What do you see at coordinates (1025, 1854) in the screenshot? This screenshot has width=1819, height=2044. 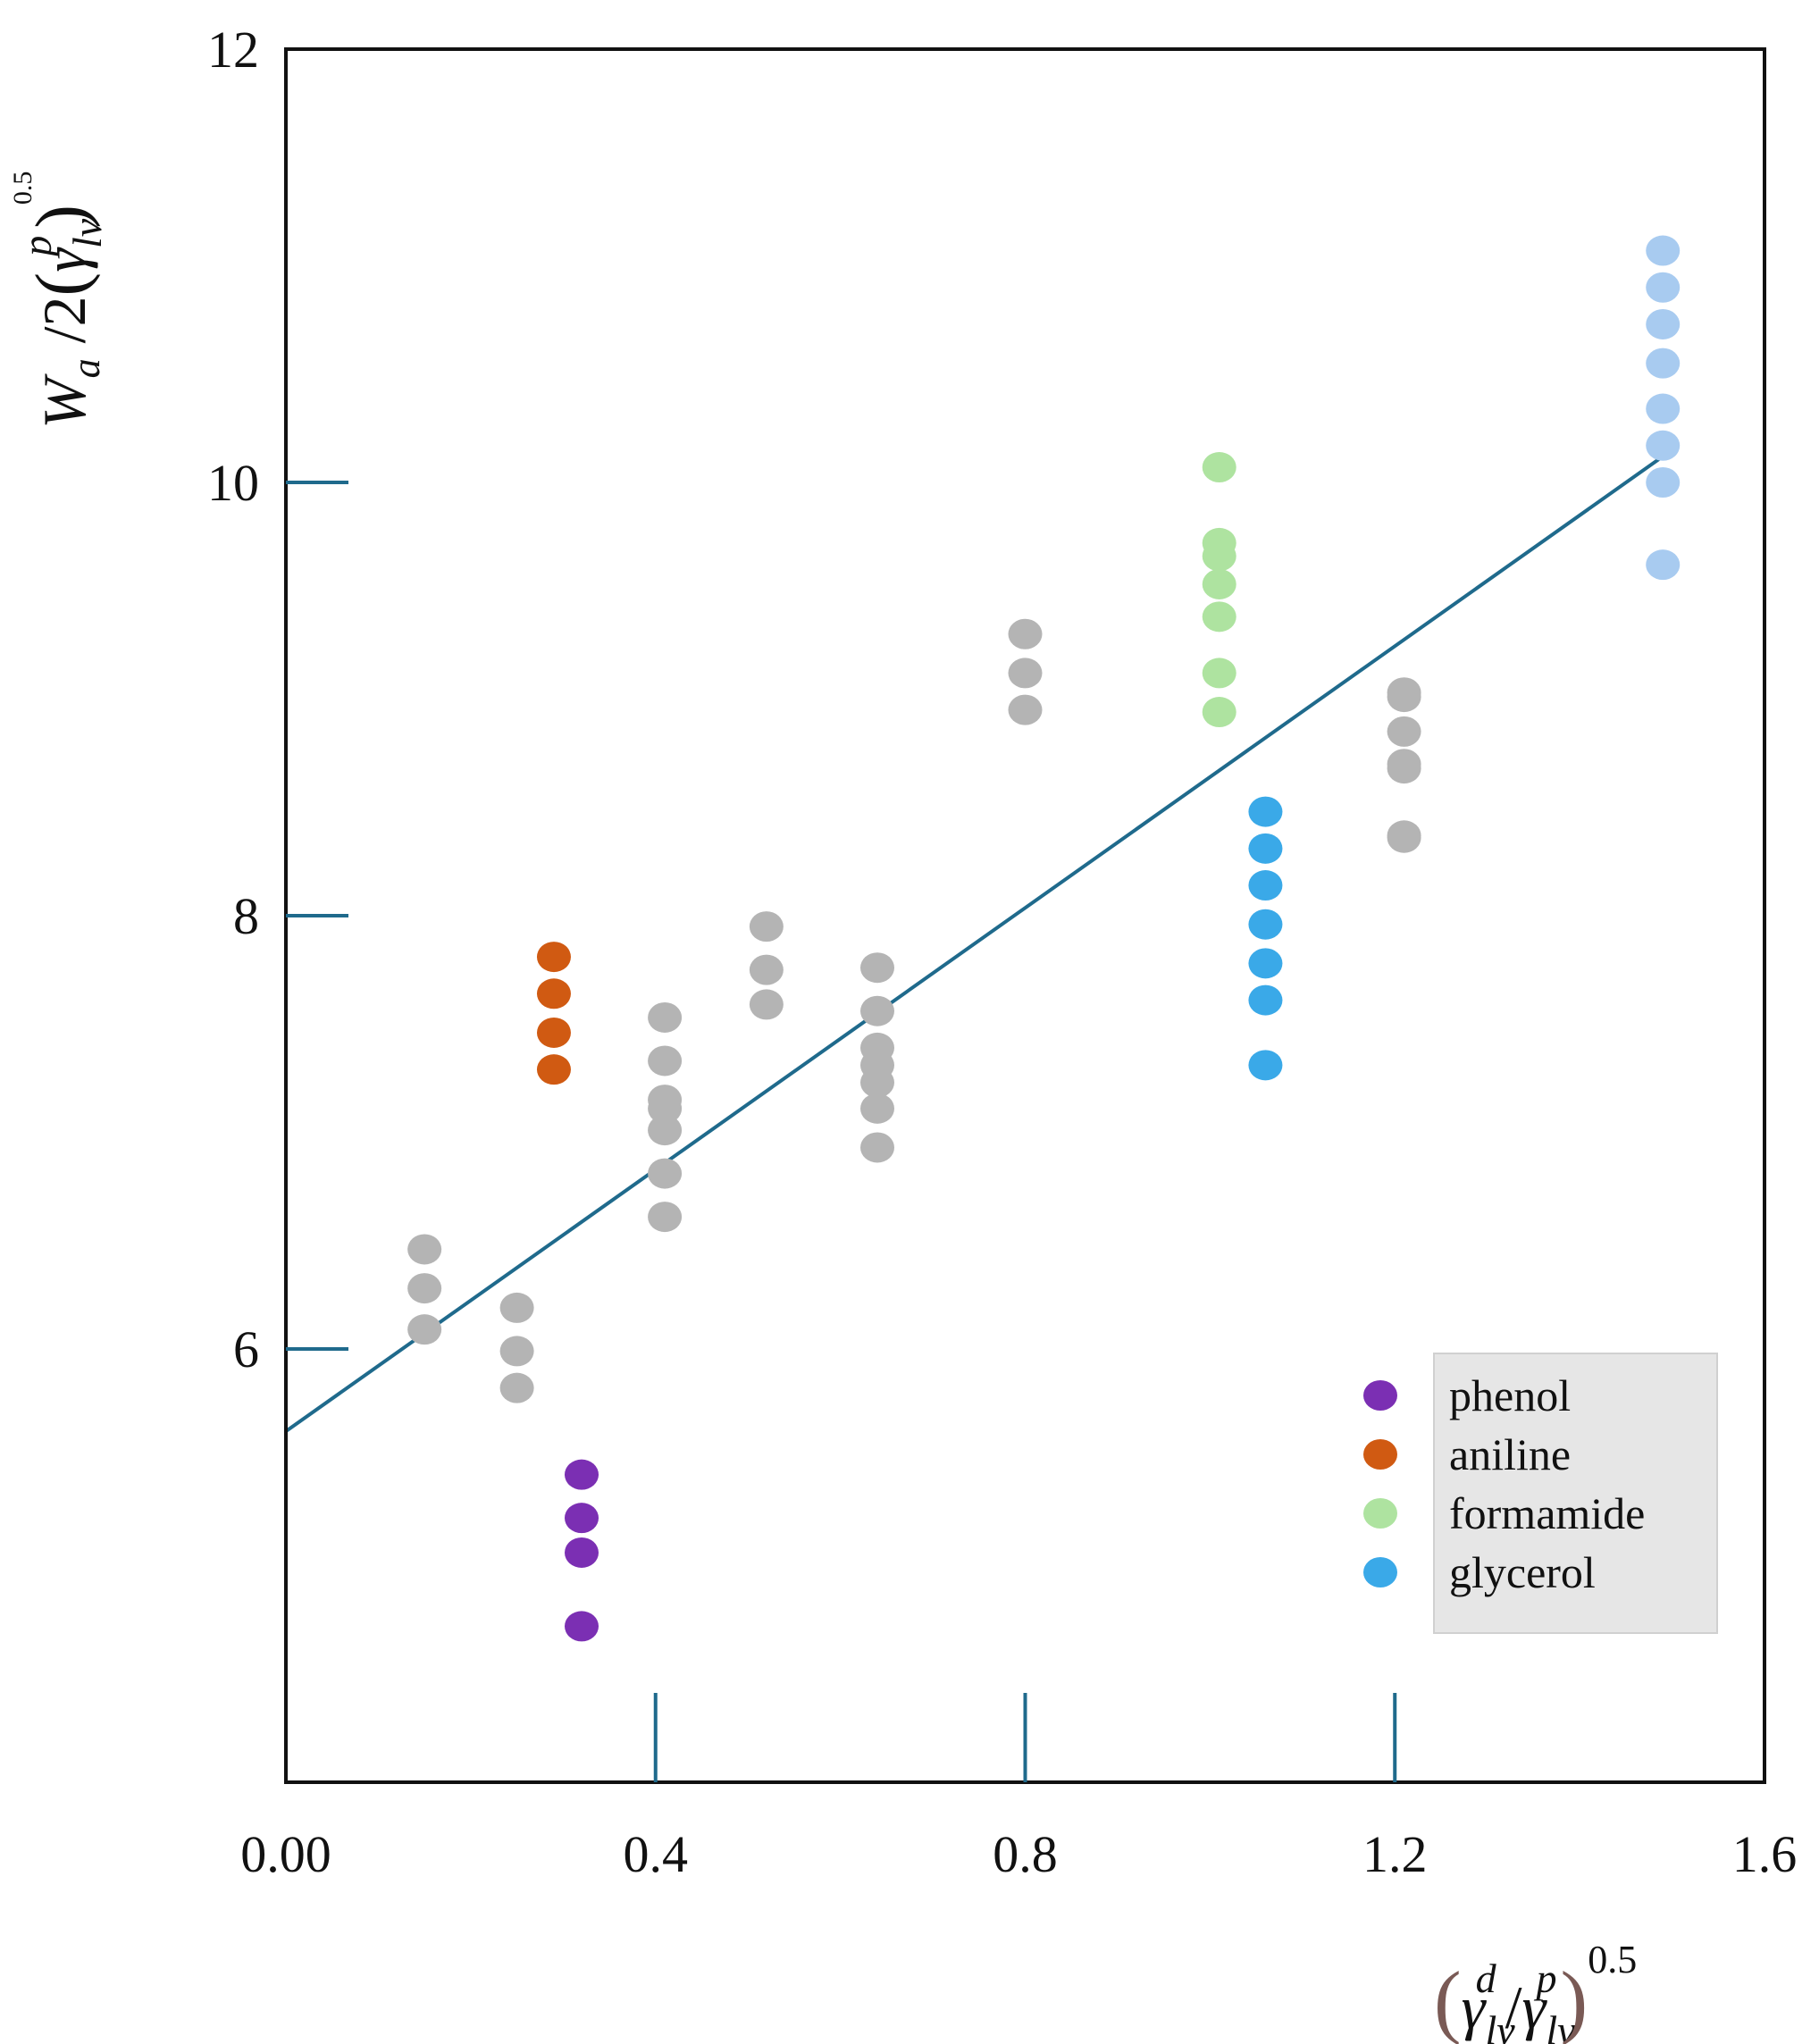 I see `x-tick-label: 0.8` at bounding box center [1025, 1854].